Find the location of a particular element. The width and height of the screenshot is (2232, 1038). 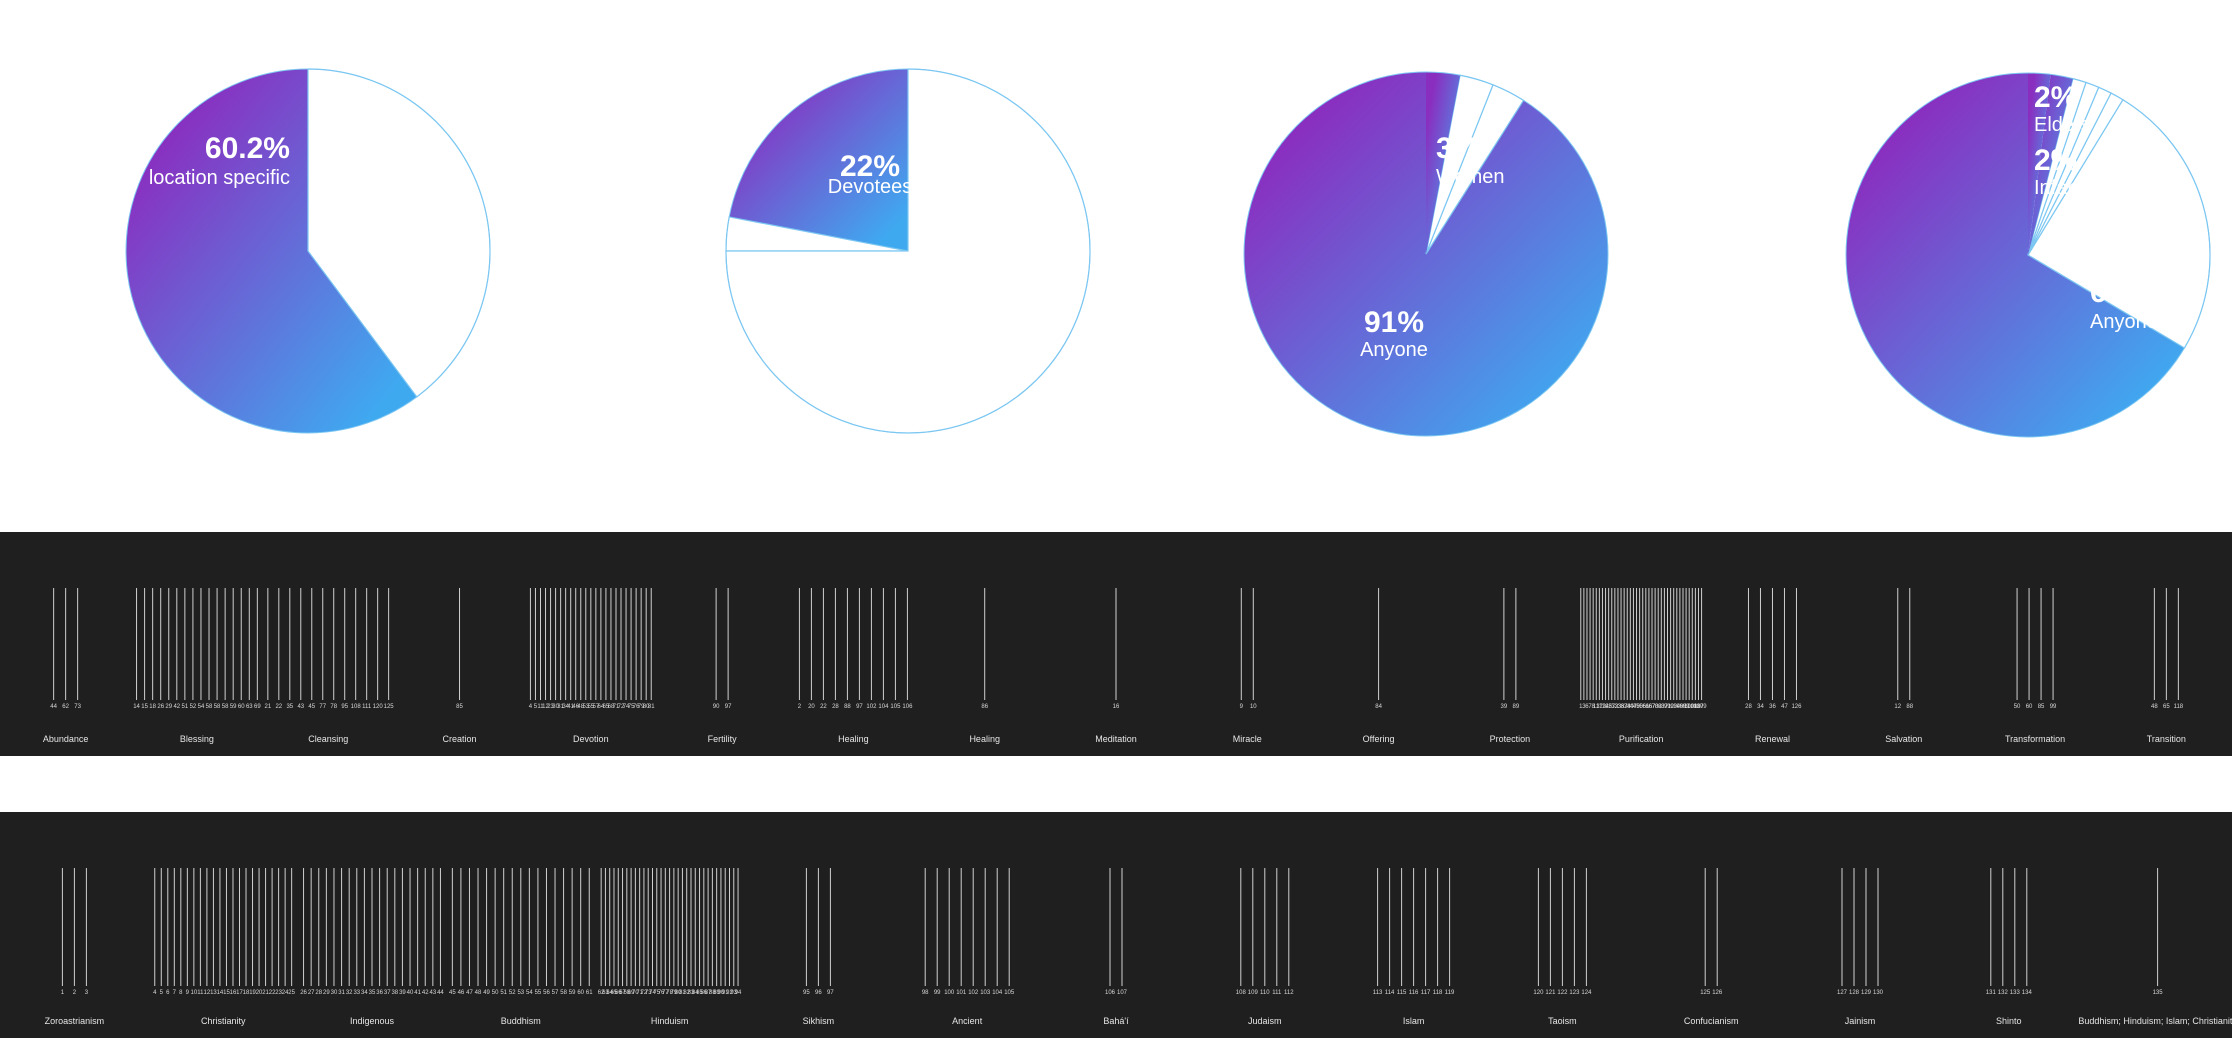

ritual-purpose-strip-mark-label-12-32: 96 is located at coordinates (1680, 707).